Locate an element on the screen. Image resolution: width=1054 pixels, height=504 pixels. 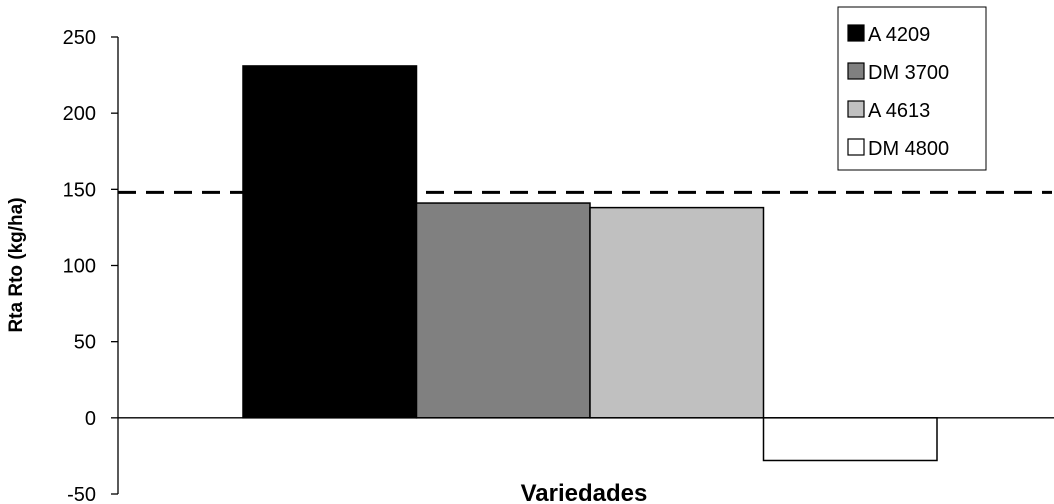
x-axis-title: Variedades is located at coordinates (584, 492).